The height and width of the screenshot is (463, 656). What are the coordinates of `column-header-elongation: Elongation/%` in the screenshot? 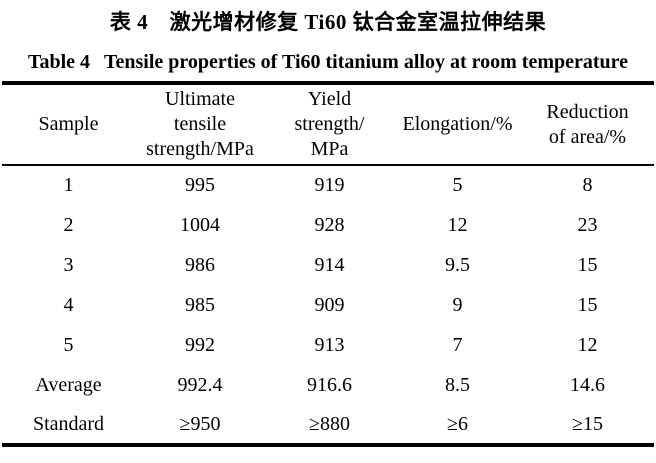 It's located at (457, 124).